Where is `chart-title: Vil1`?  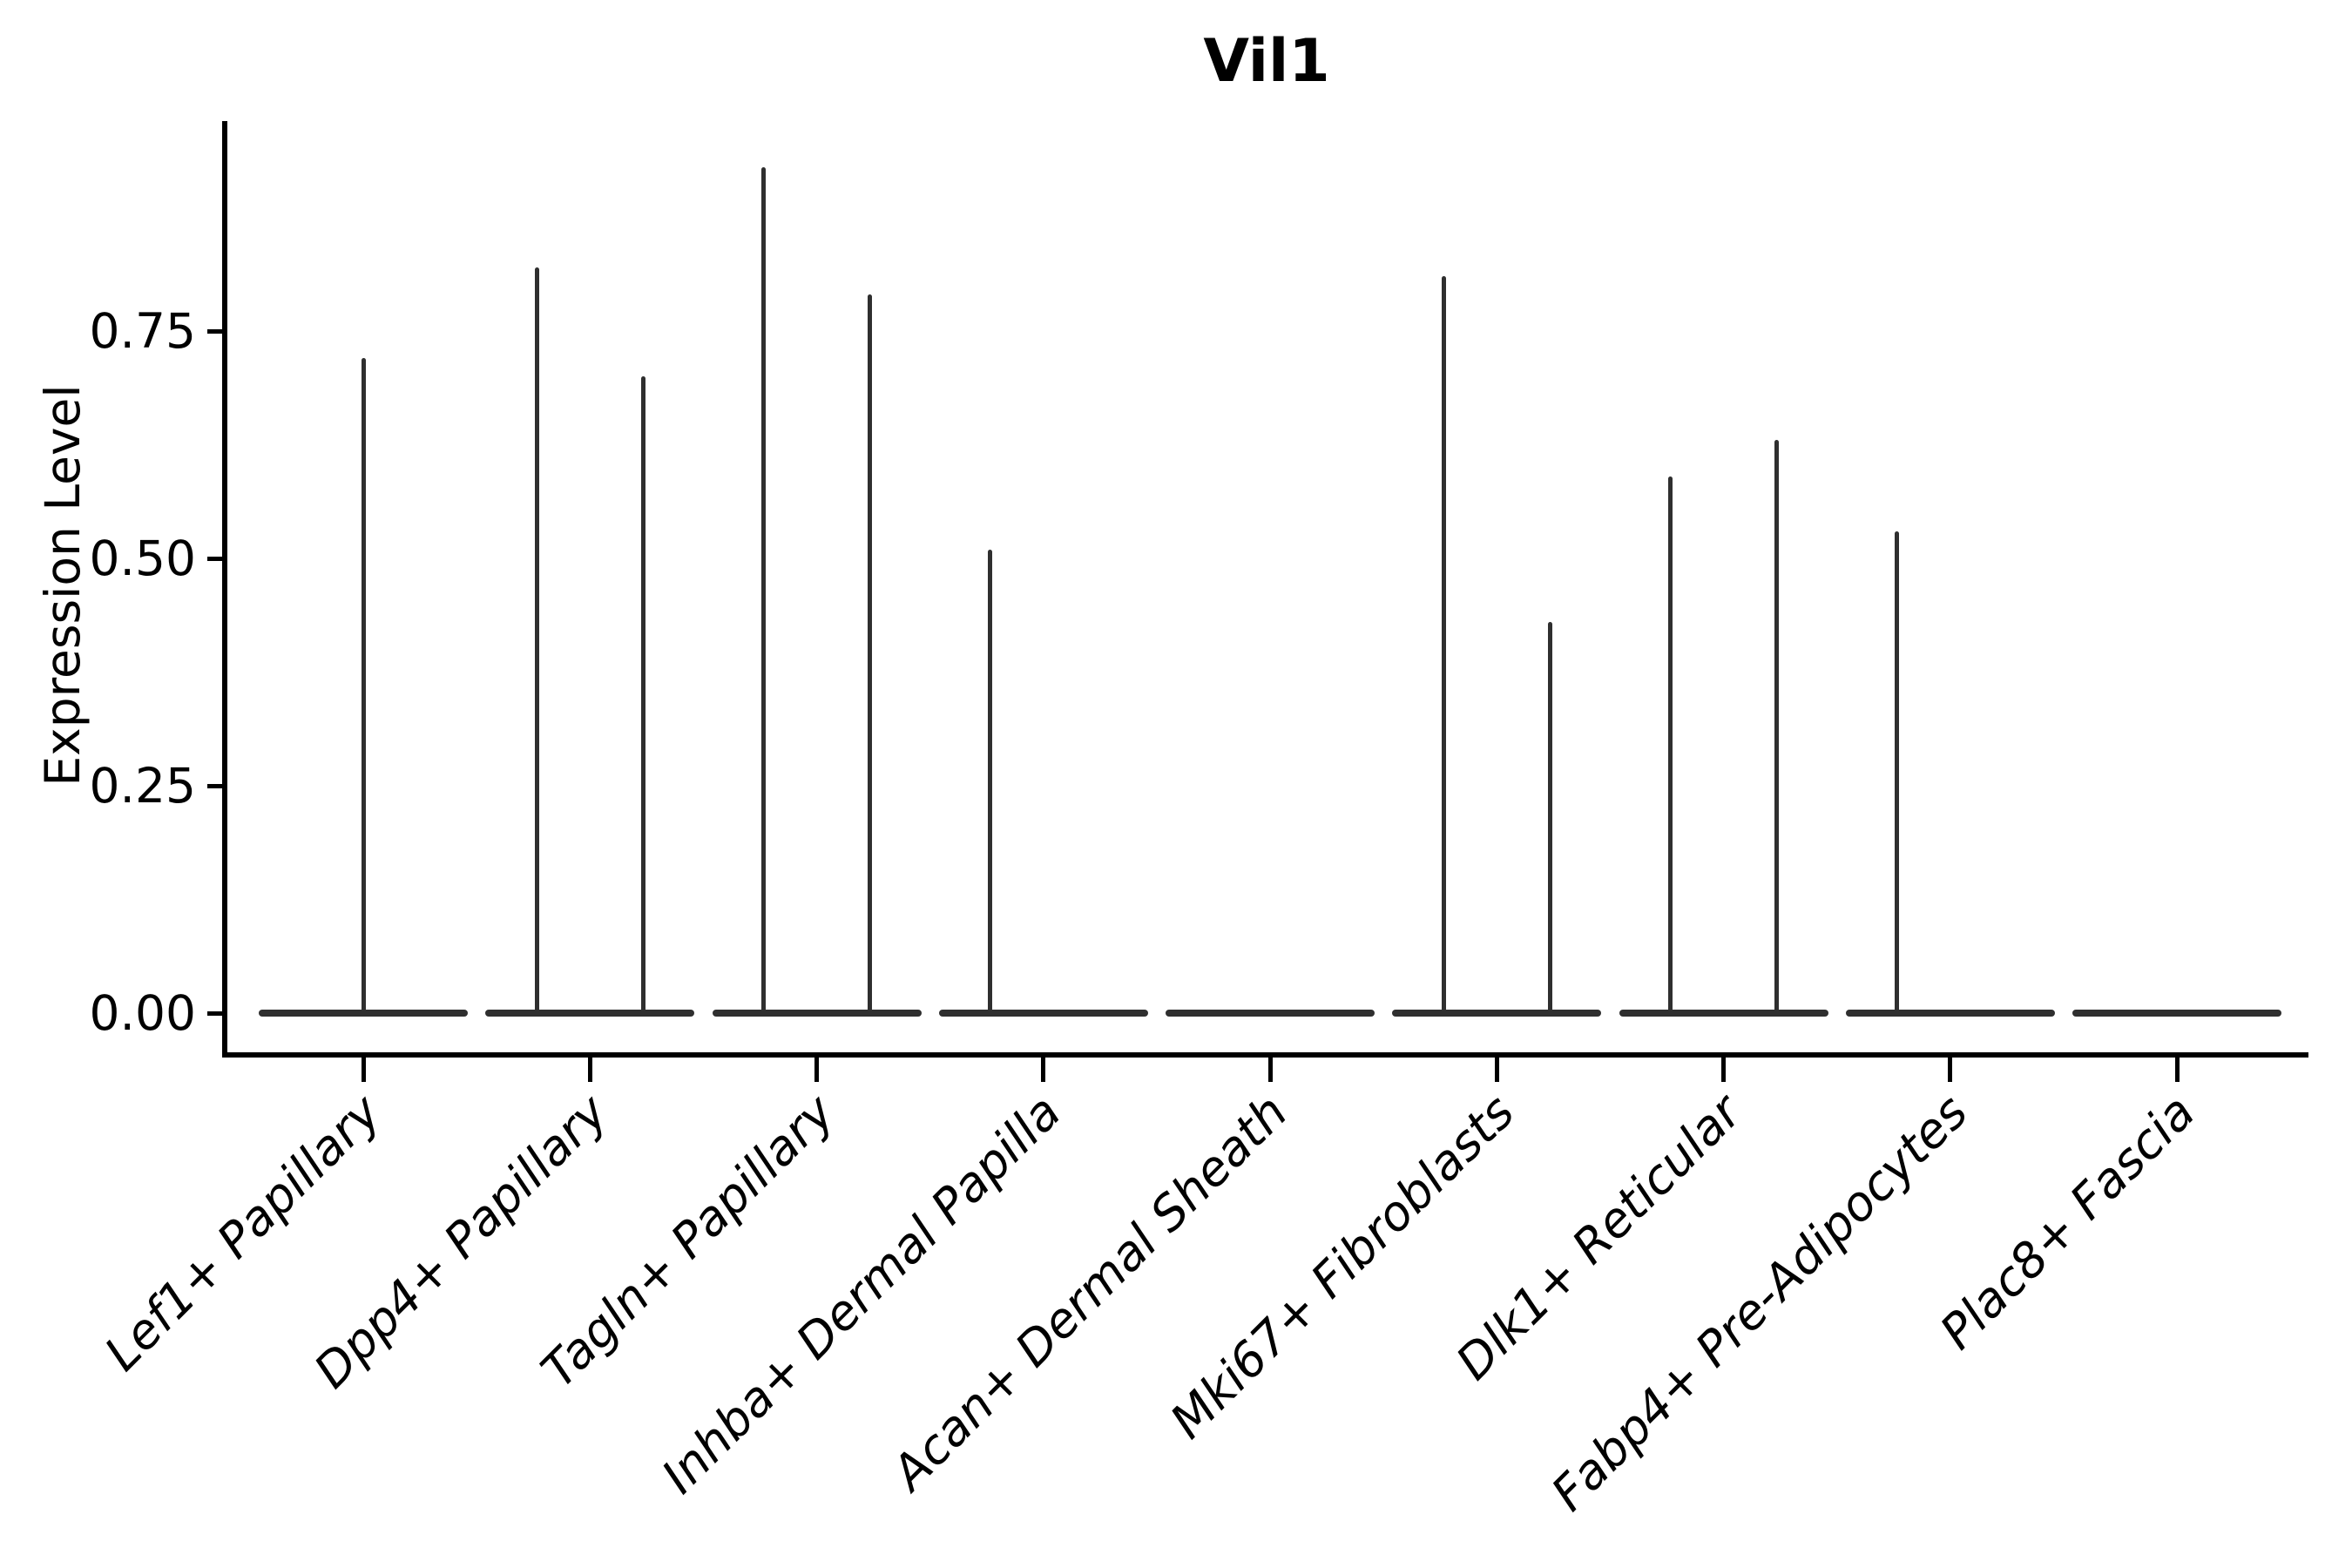 chart-title: Vil1 is located at coordinates (1266, 61).